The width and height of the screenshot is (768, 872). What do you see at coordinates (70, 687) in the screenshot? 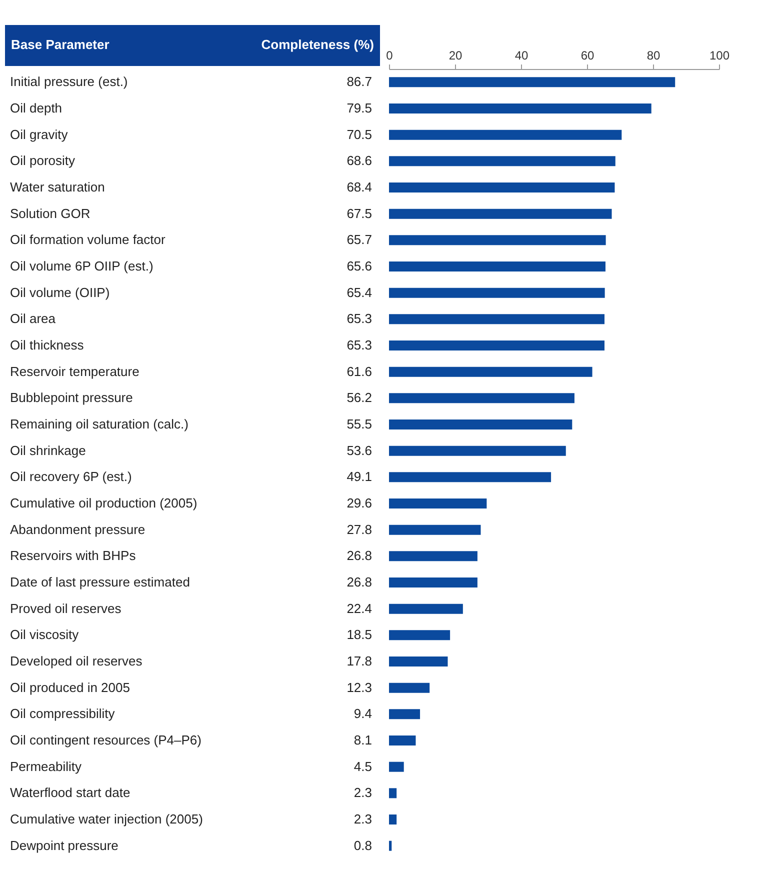
I see `y-tick-label: Oil produced in 2005` at bounding box center [70, 687].